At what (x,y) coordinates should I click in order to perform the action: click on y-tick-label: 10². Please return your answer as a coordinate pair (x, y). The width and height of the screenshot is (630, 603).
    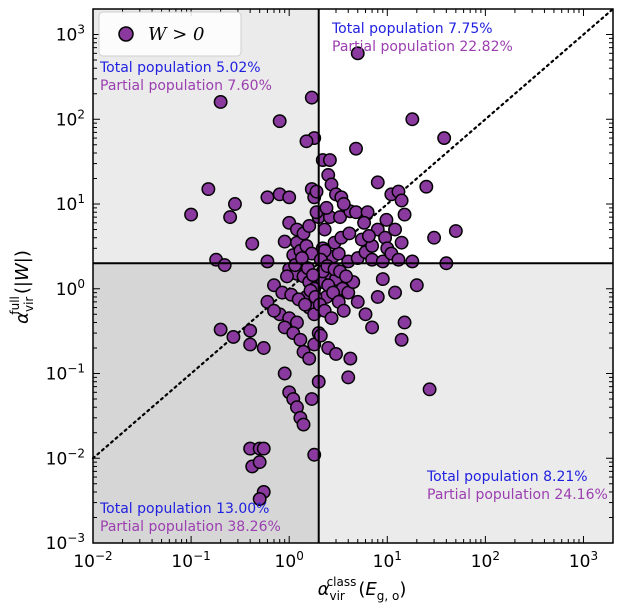
    Looking at the image, I should click on (70, 118).